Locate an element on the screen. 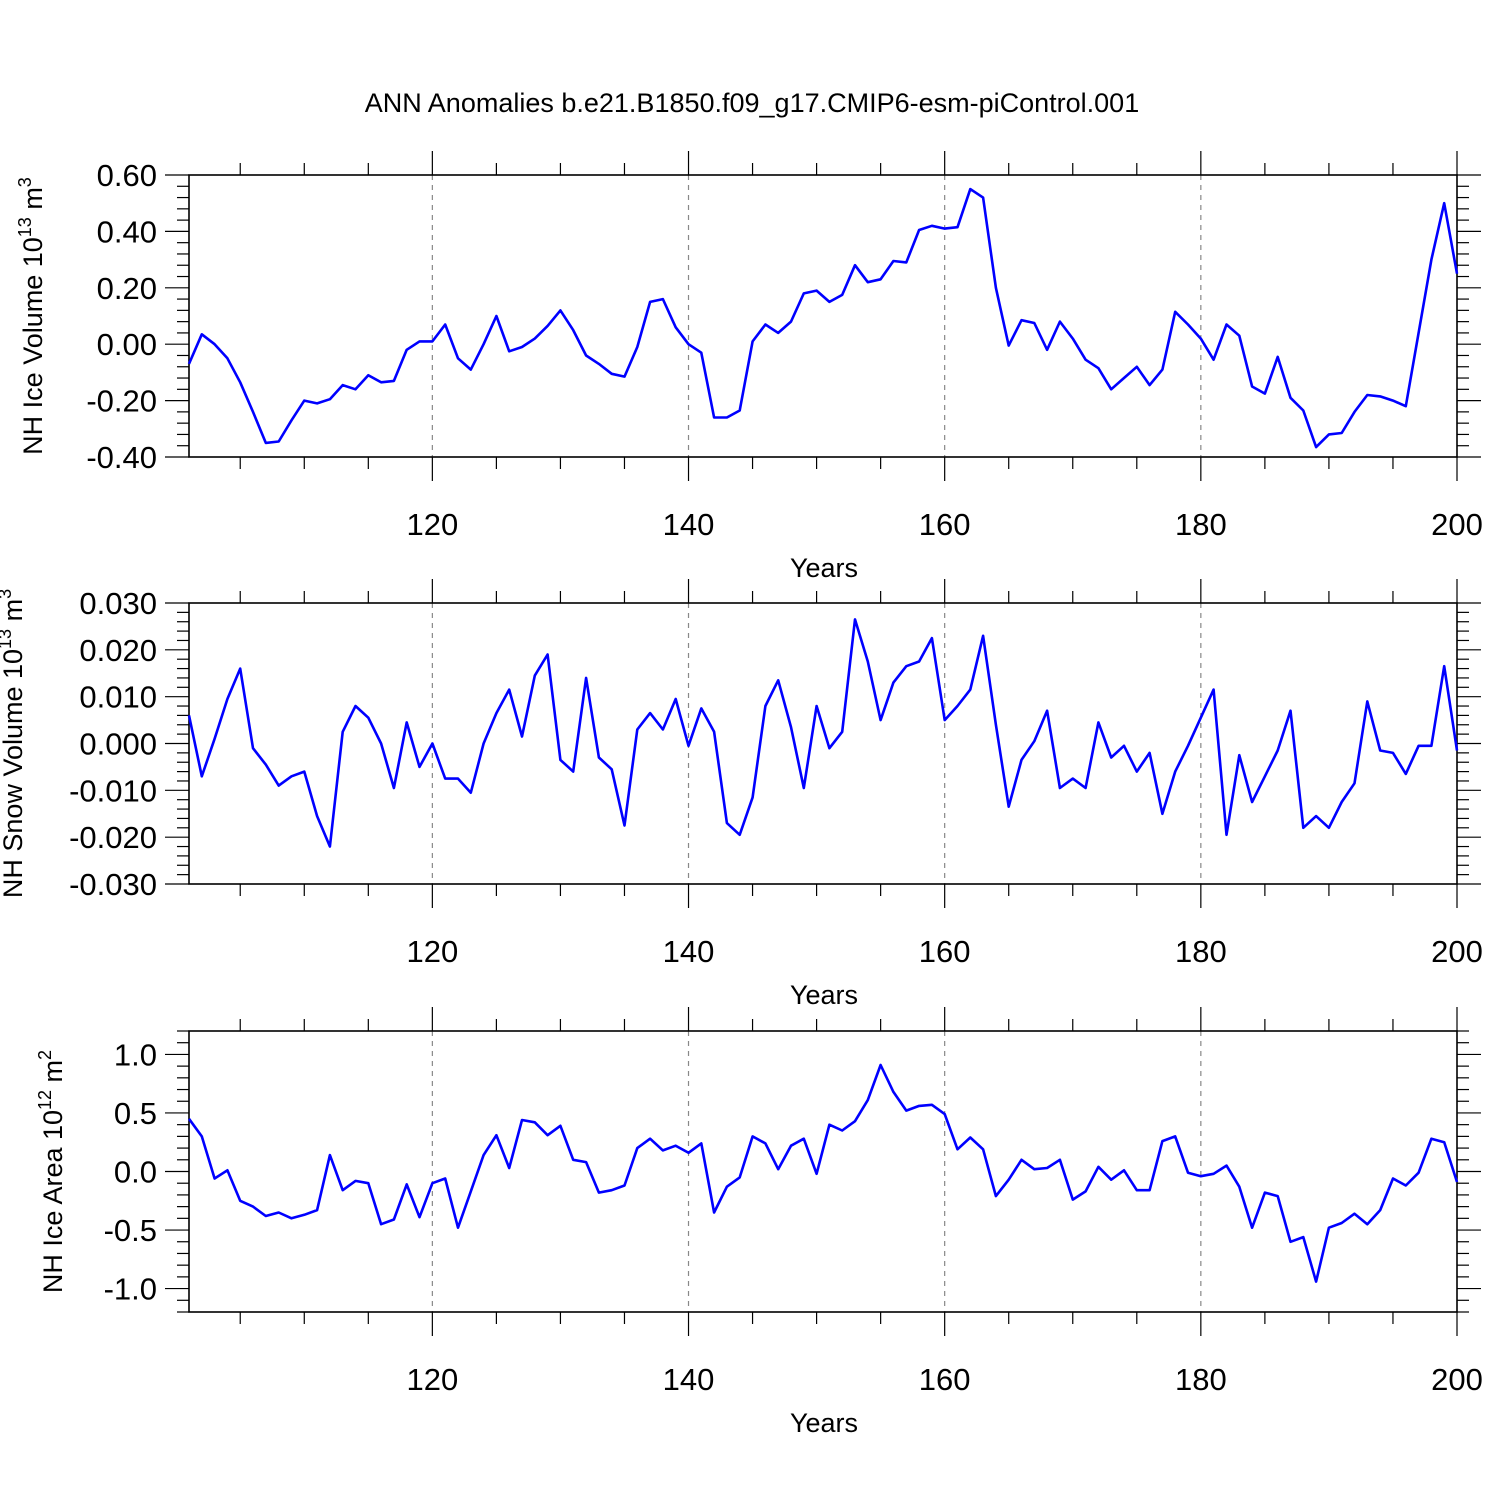 The image size is (1500, 1500). y-tick-label: 0.010 is located at coordinates (118, 697).